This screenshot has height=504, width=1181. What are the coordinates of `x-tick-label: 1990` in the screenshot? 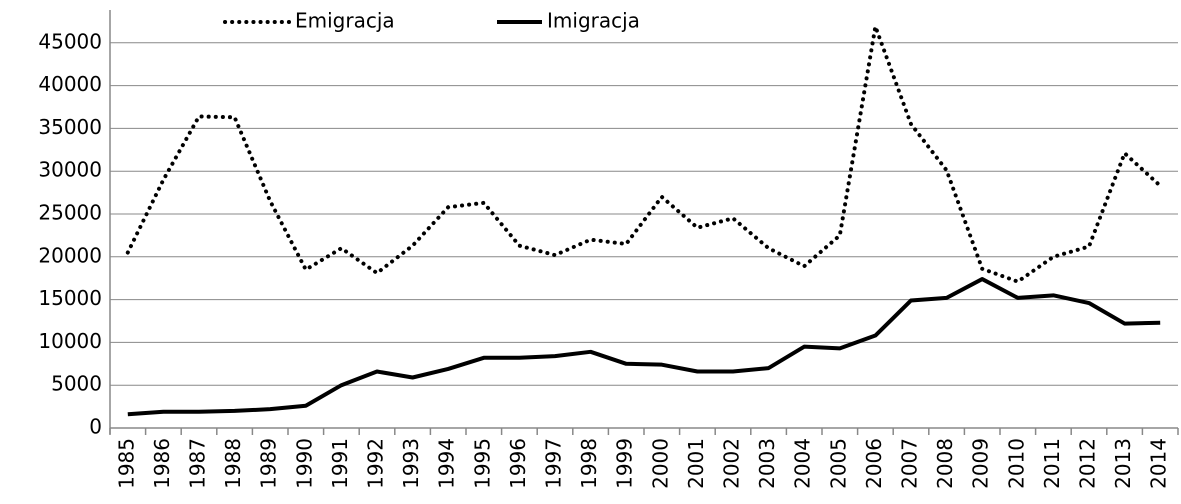 It's located at (304, 463).